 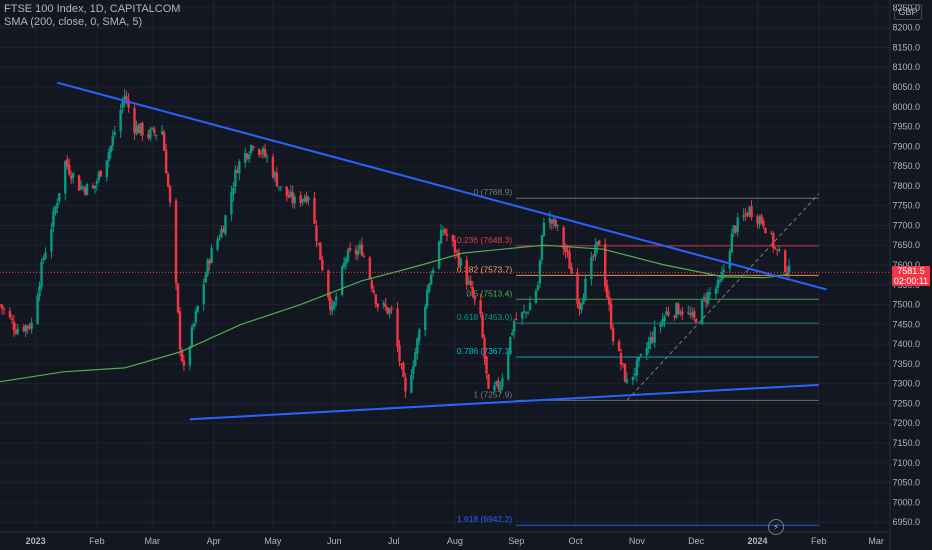 What do you see at coordinates (92, 9) in the screenshot?
I see `symbol-title: FTSE 100 Index, 1D, CAPITALCOM` at bounding box center [92, 9].